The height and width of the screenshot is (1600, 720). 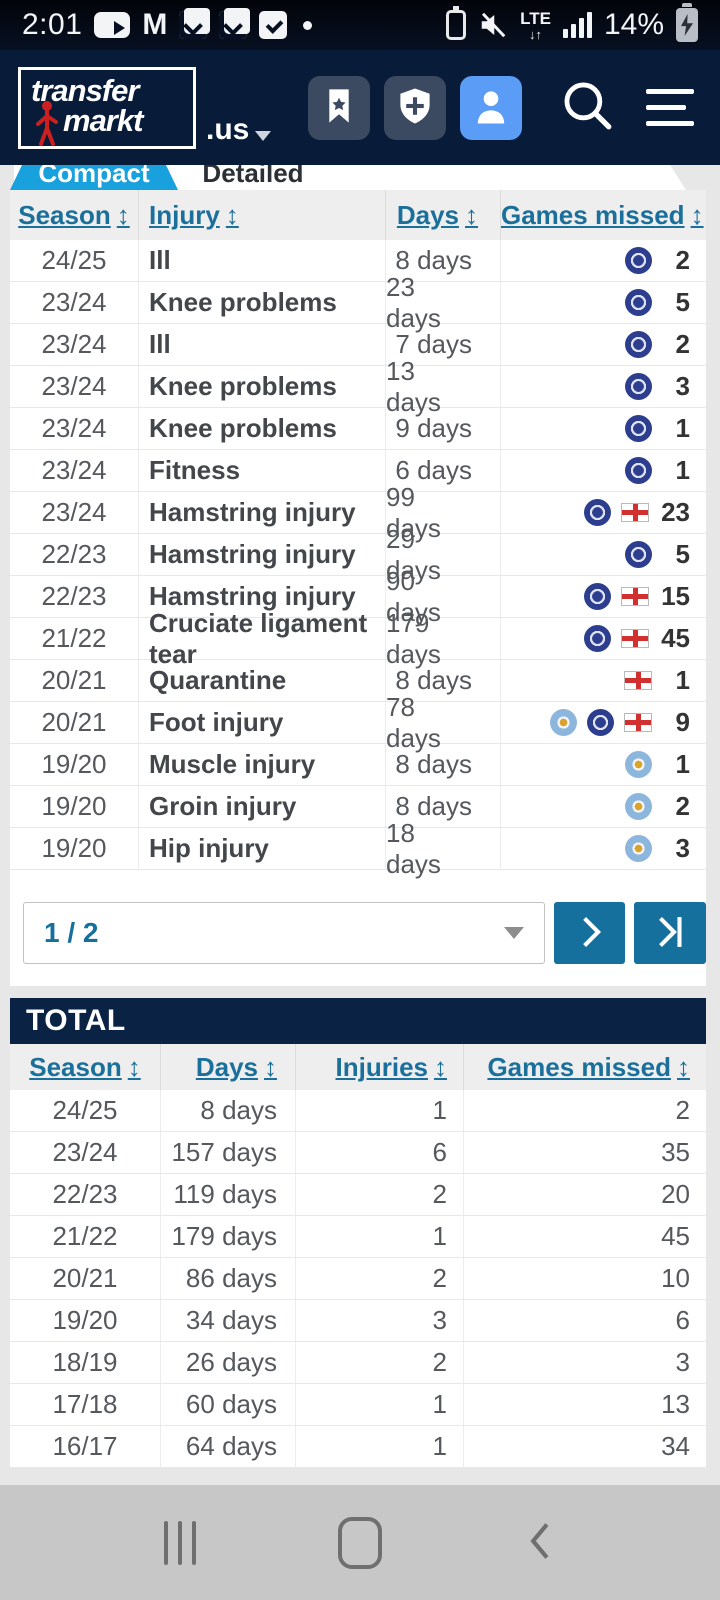 I want to click on cell-season: 21/22, so click(x=74, y=638).